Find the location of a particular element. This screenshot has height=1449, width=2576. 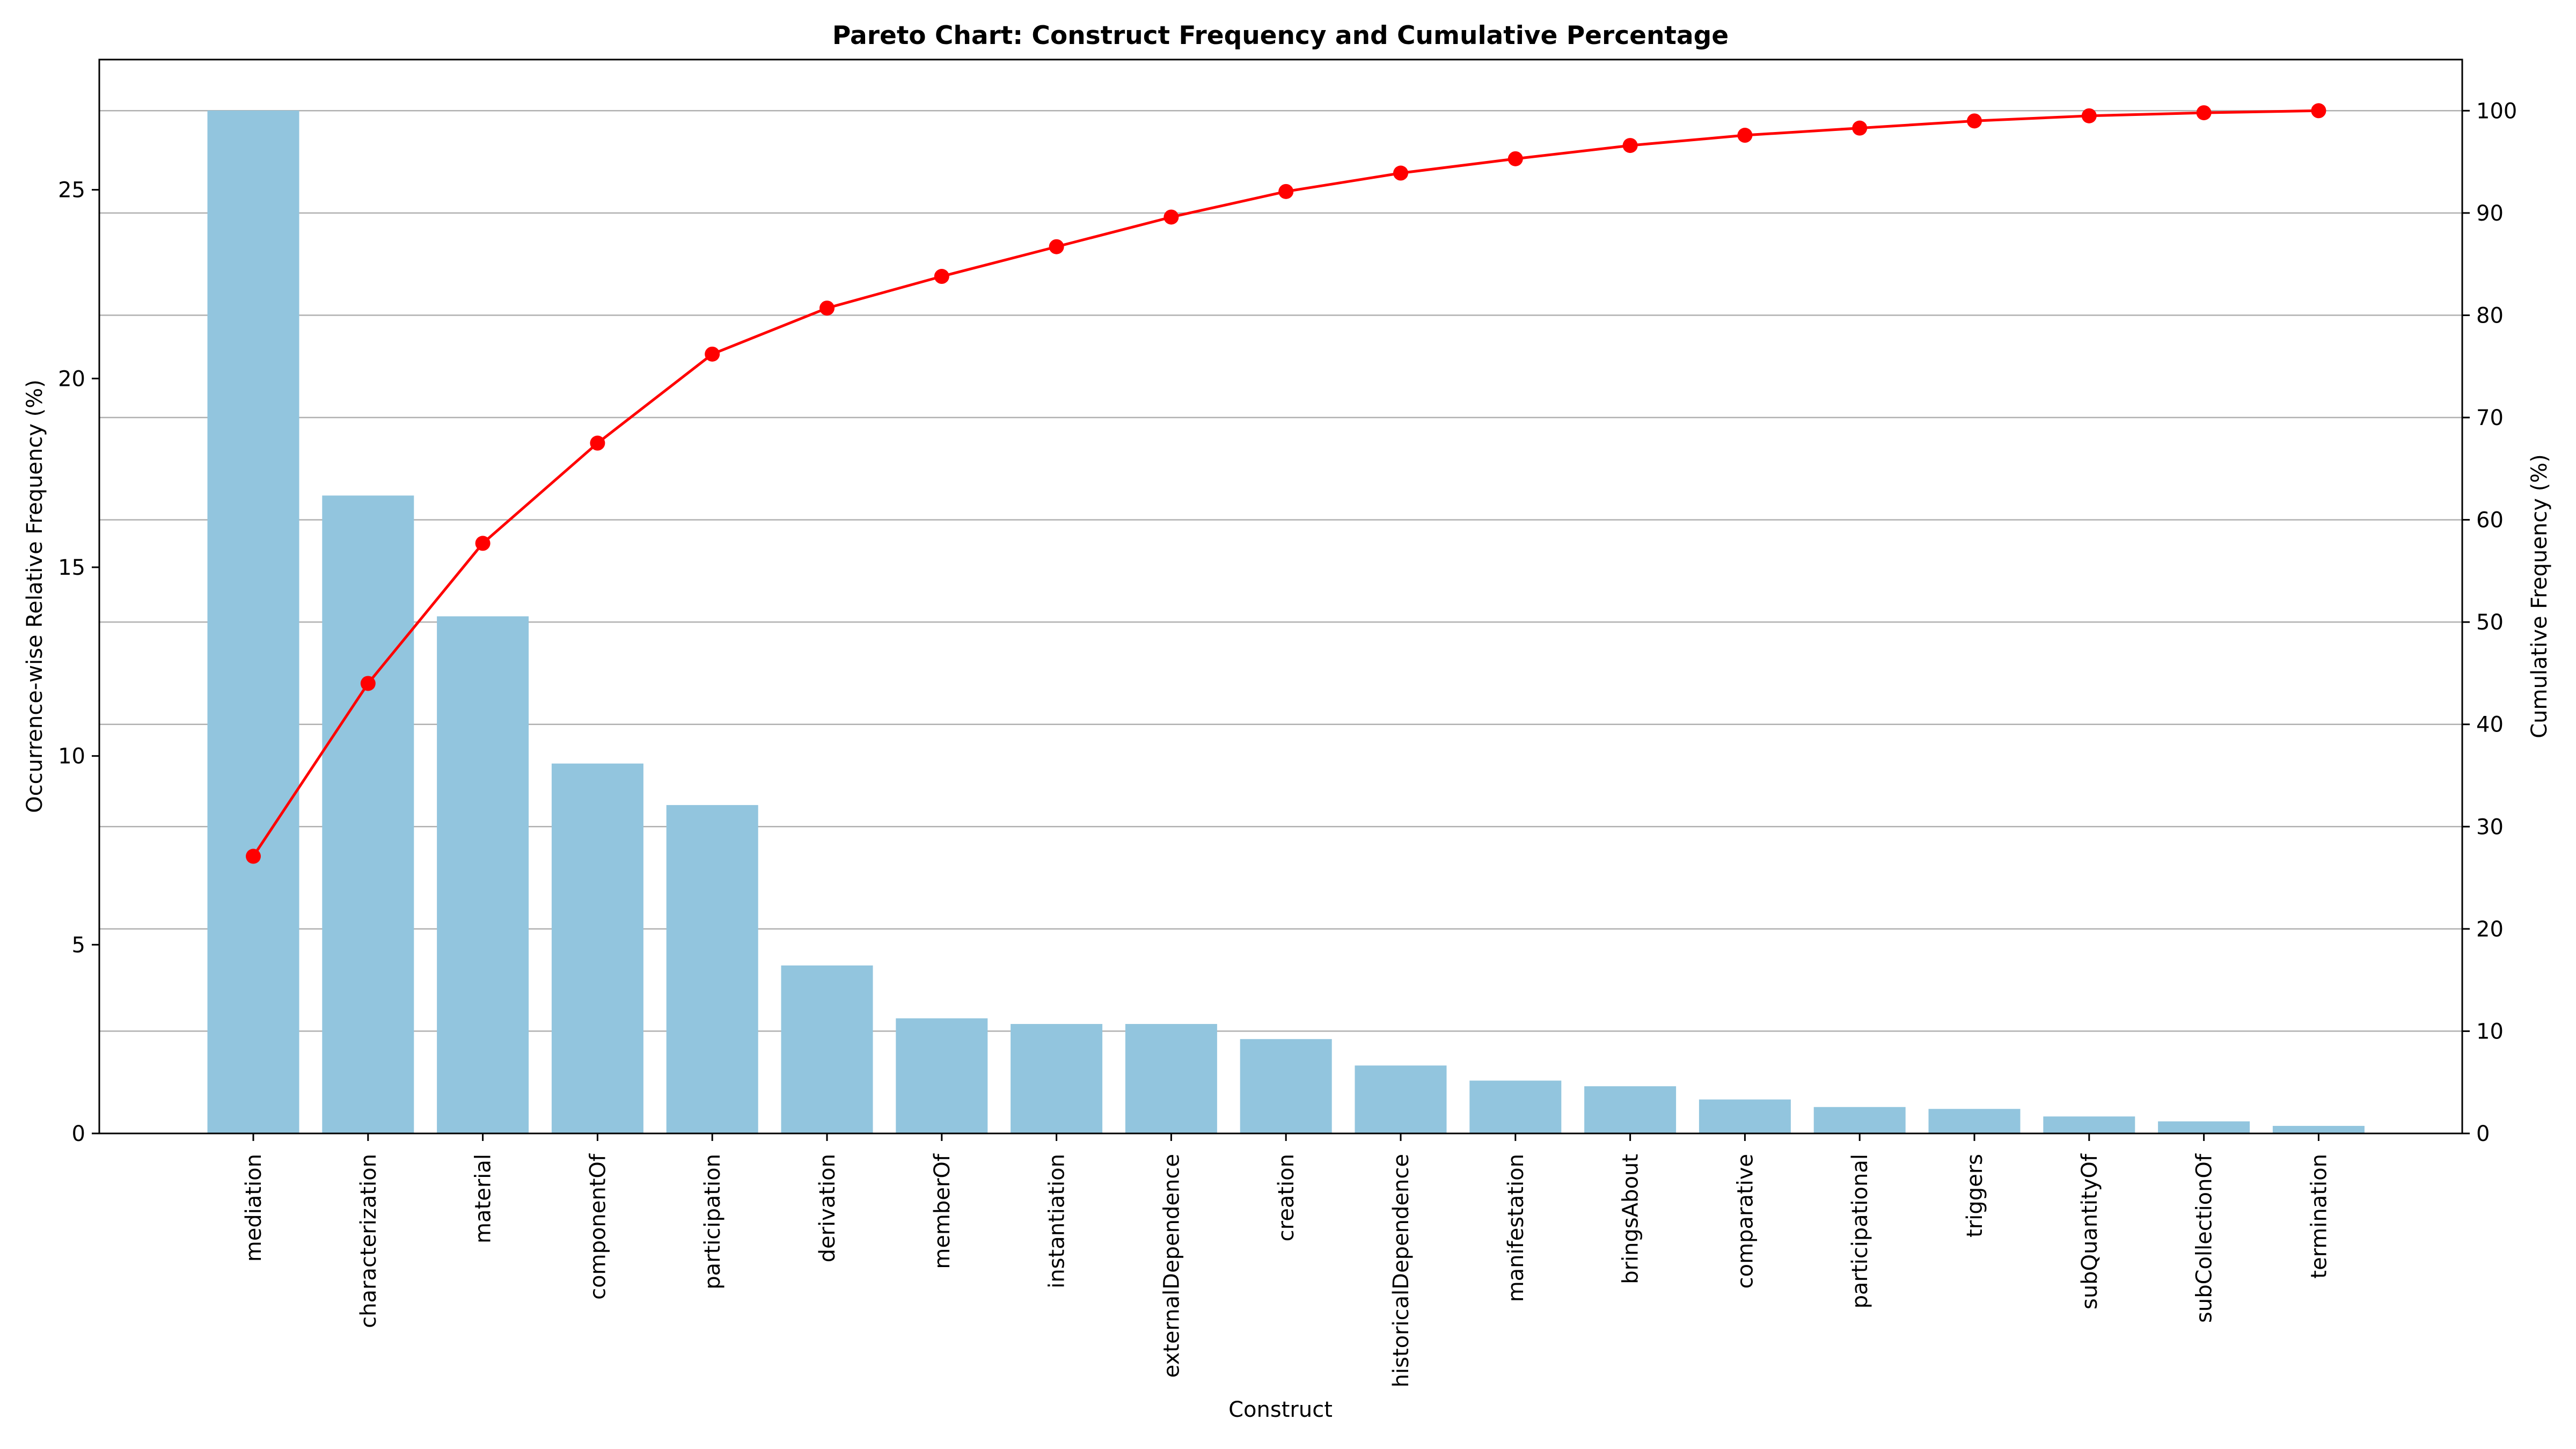

x-tick-label: manifestation is located at coordinates (1516, 1228).